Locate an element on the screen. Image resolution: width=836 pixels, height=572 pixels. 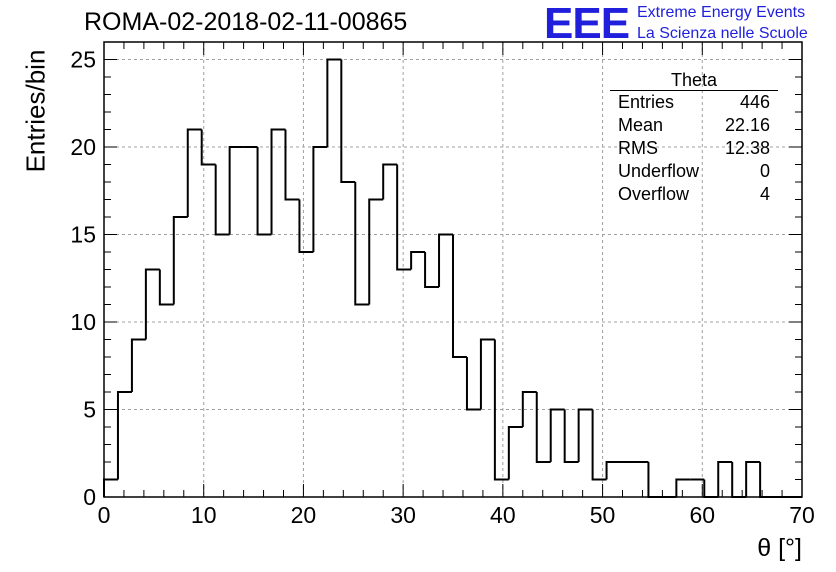
x-tick-label: 30 is located at coordinates (403, 515).